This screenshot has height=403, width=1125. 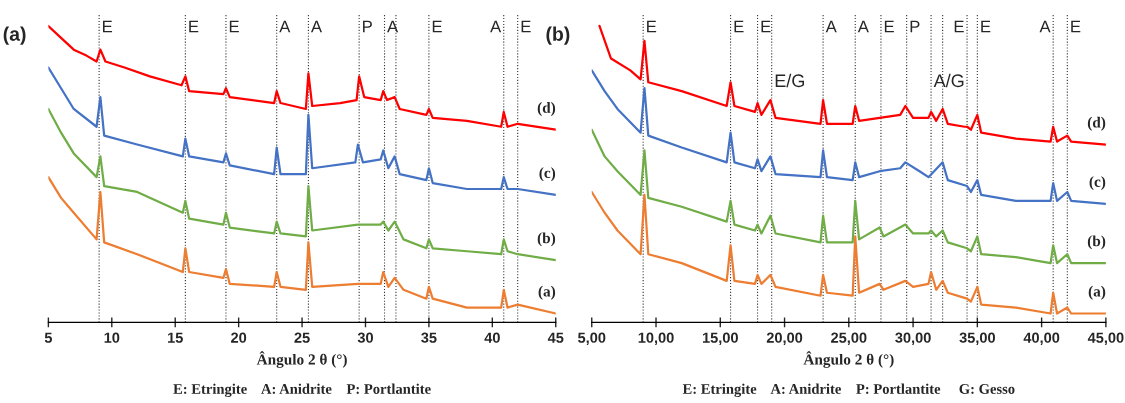 What do you see at coordinates (558, 35) in the screenshot?
I see `chart-title: (b)` at bounding box center [558, 35].